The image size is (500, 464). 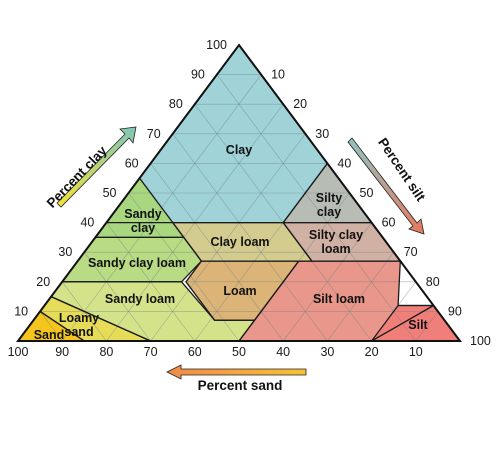 I want to click on clay-tick-label: 60, so click(x=132, y=163).